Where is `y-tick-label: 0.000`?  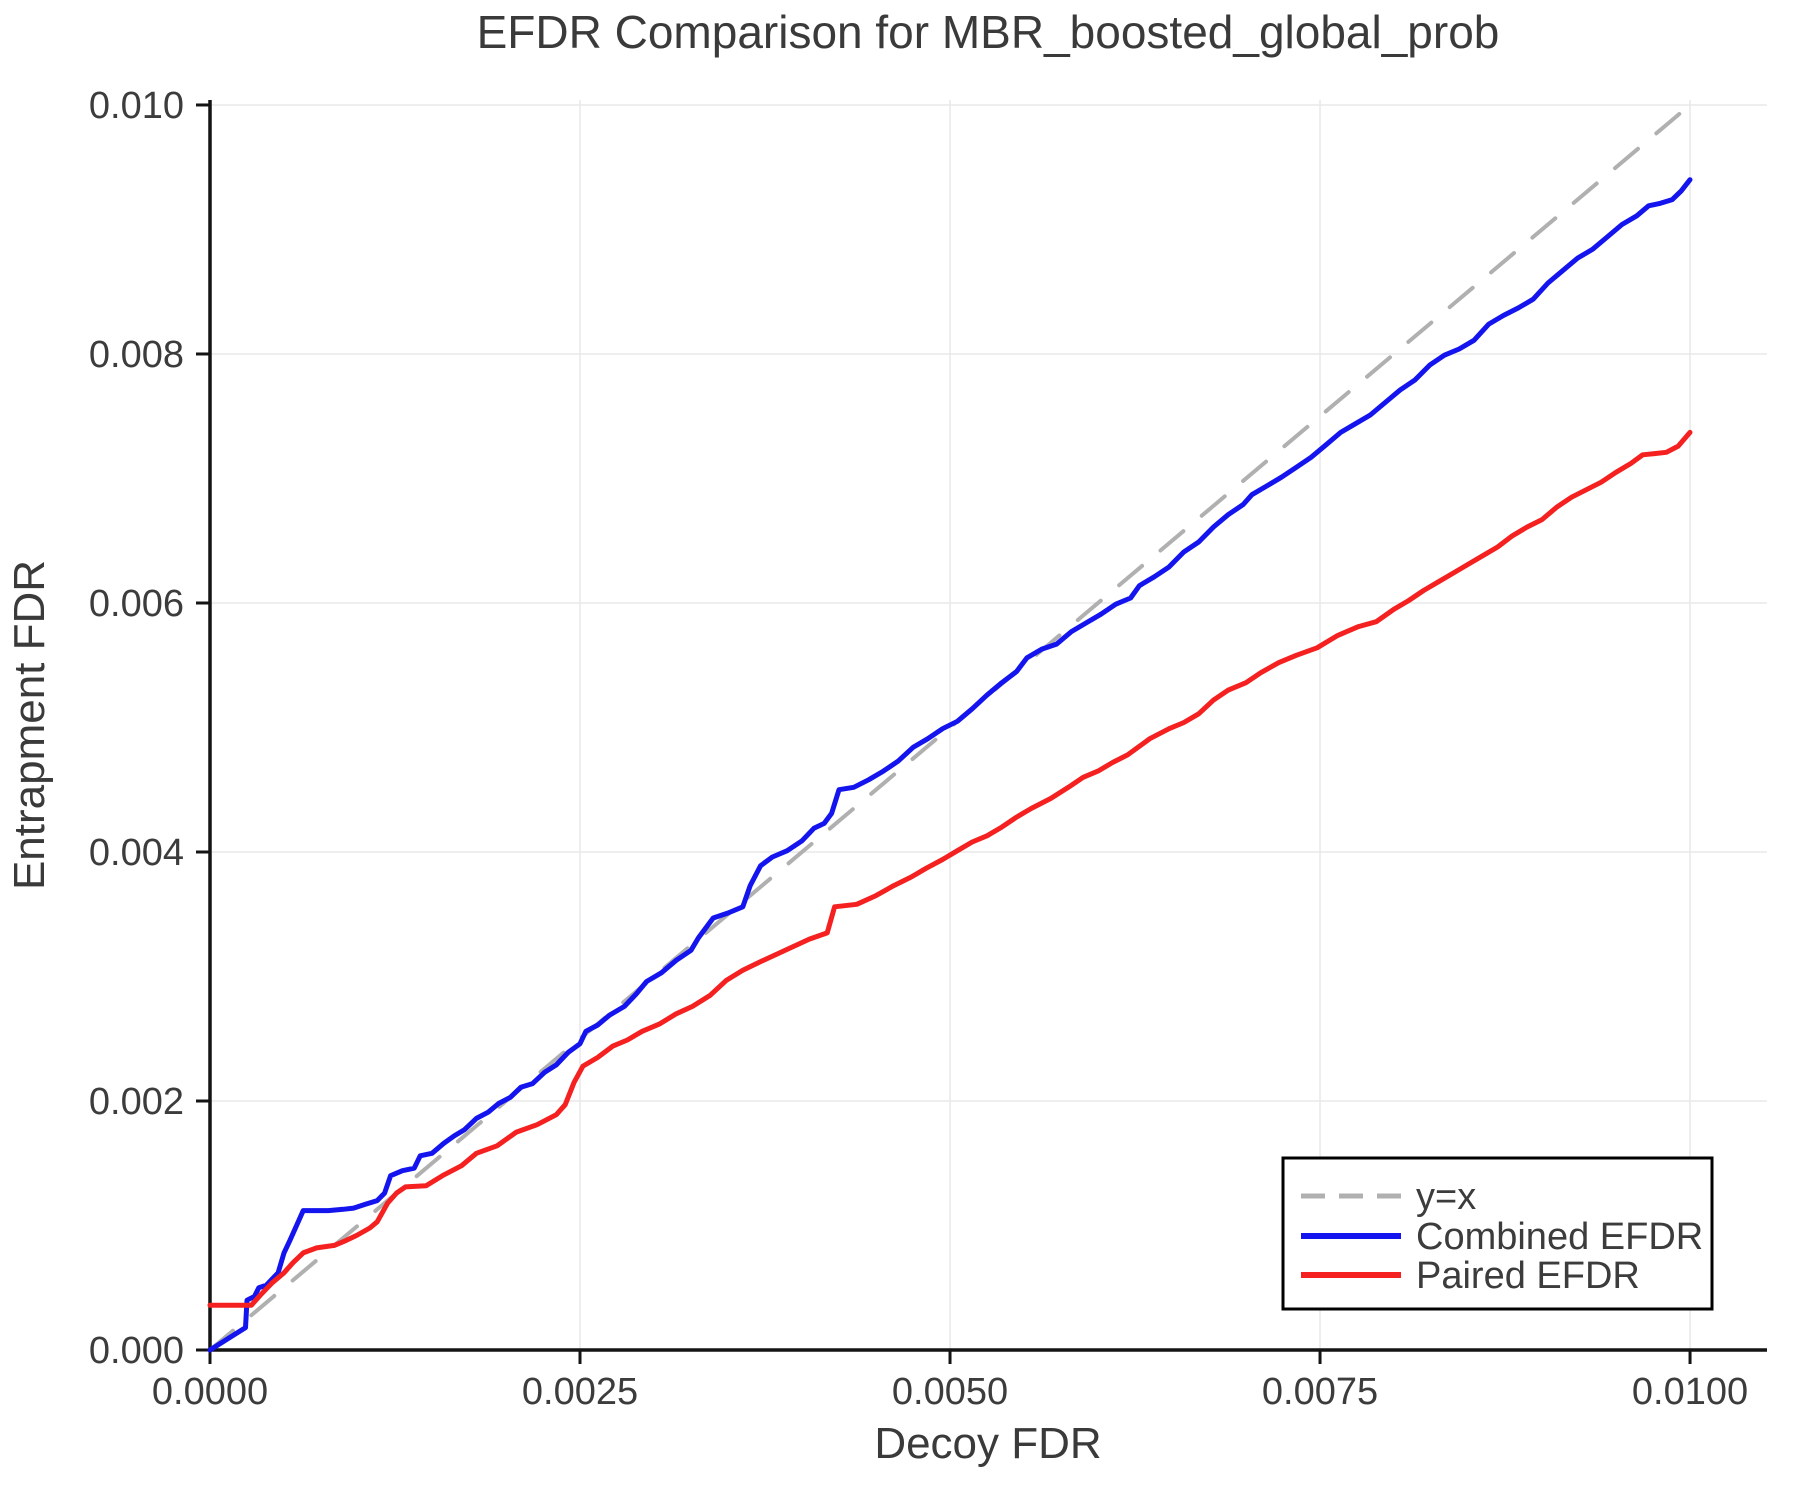 y-tick-label: 0.000 is located at coordinates (136, 1351).